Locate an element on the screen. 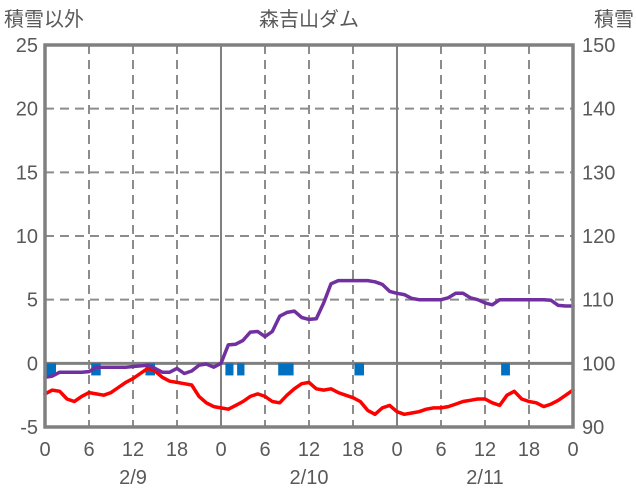 Image resolution: width=636 pixels, height=501 pixels. right-axis-tick-label: 100 is located at coordinates (598, 364).